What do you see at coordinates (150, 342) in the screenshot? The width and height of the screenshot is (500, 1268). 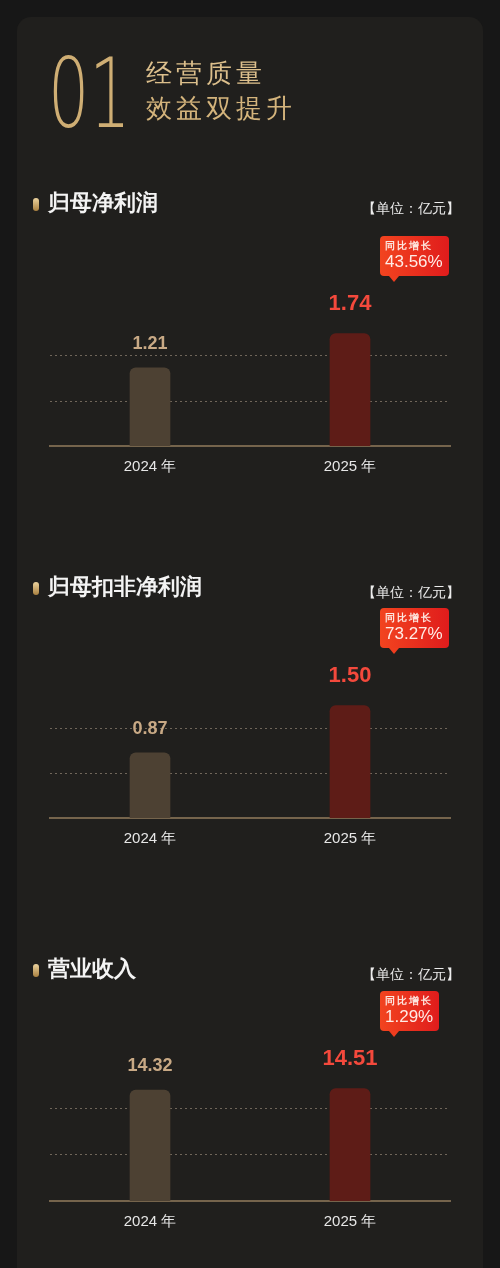 I see `data-label: 1.21` at bounding box center [150, 342].